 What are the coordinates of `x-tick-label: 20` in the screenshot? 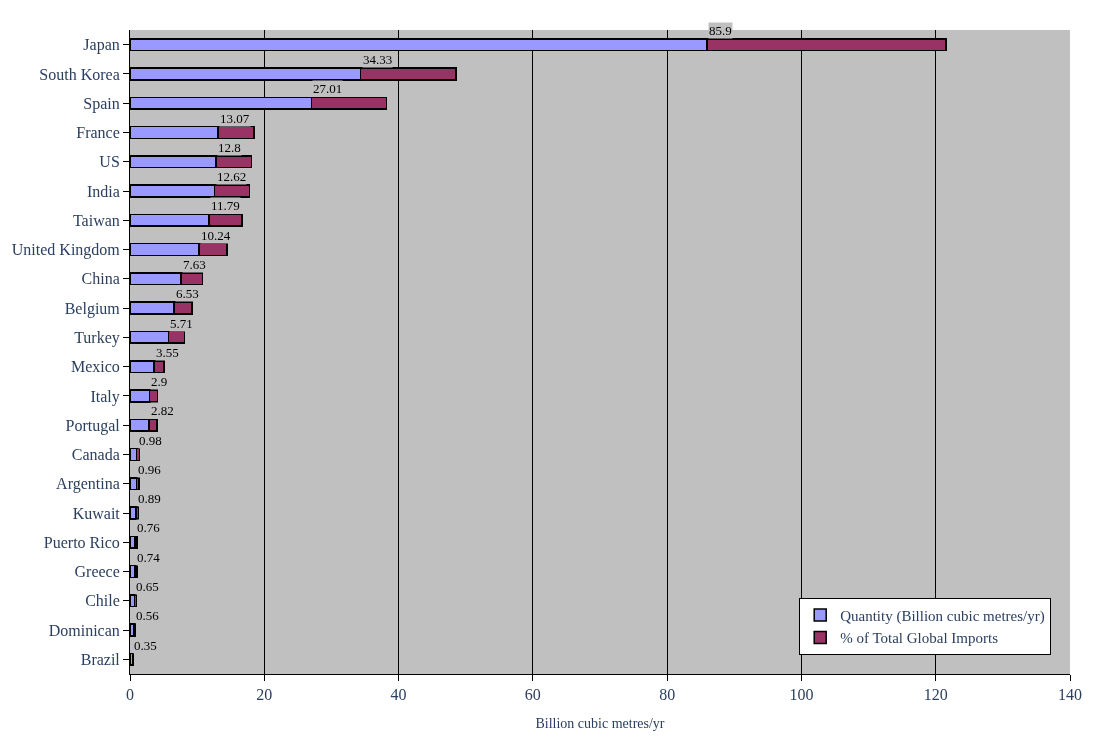 It's located at (264, 695).